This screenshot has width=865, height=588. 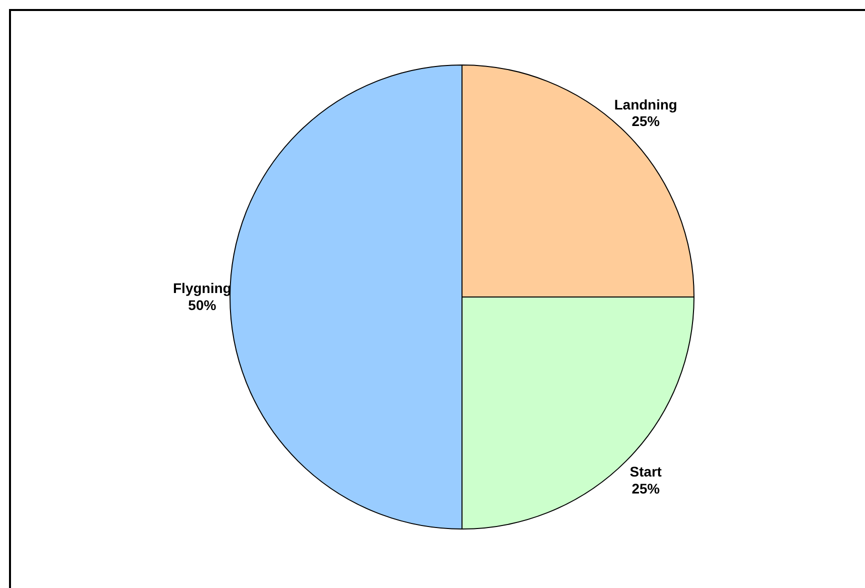 I want to click on data-label: 50%, so click(x=202, y=304).